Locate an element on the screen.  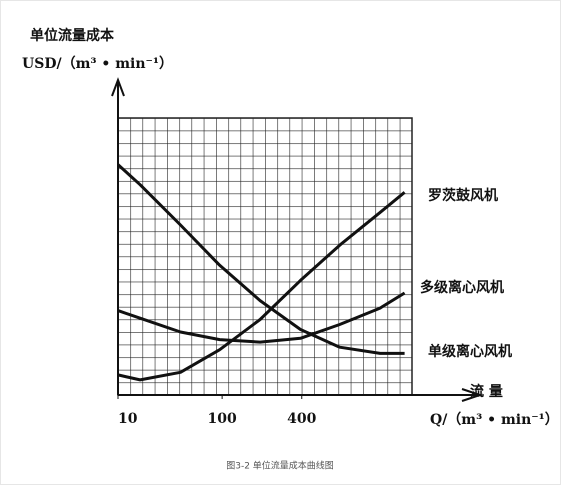
x-tick-label: 400 is located at coordinates (301, 419).